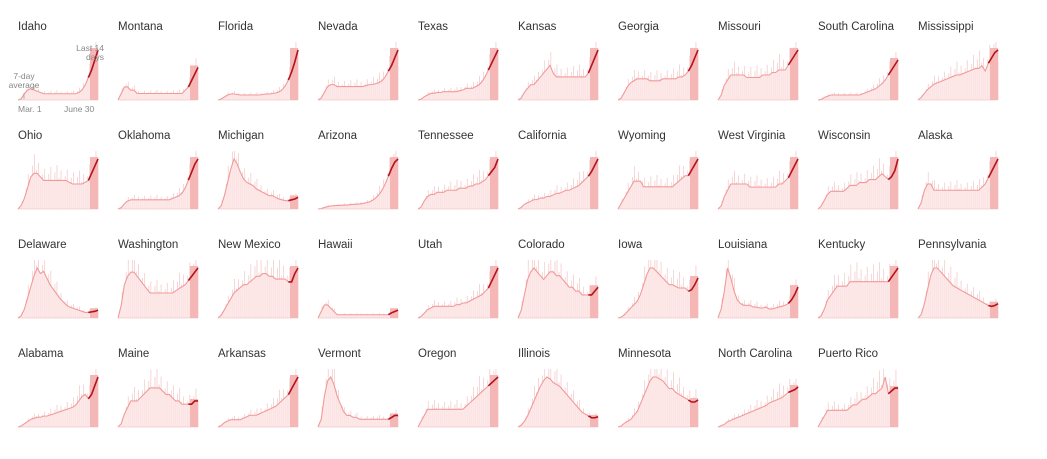 The width and height of the screenshot is (1047, 459). I want to click on state-name-label: Kentucky, so click(842, 245).